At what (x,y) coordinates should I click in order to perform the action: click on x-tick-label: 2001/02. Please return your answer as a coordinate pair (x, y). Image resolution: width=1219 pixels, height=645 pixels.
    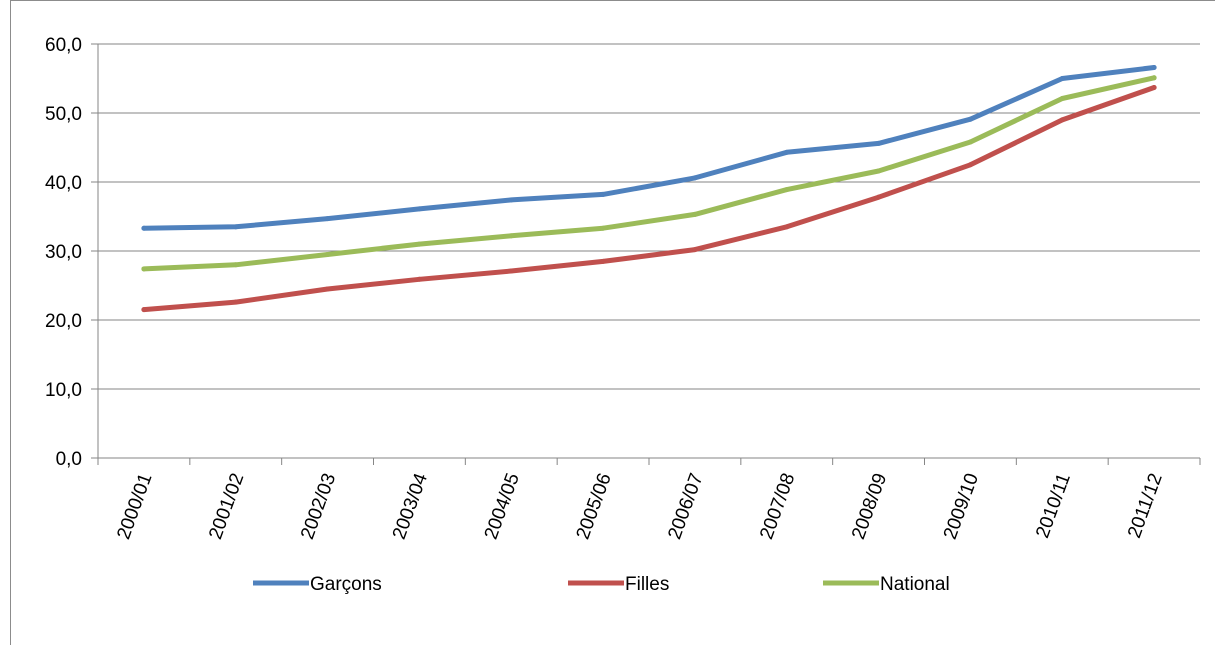
    Looking at the image, I should click on (226, 507).